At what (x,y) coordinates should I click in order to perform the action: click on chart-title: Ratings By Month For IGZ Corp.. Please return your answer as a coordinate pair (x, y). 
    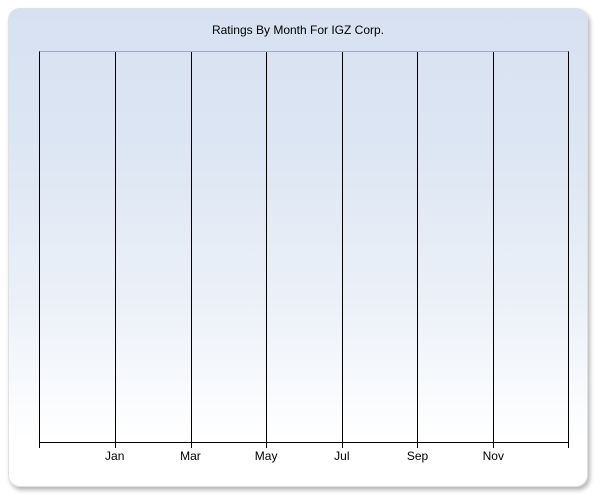
    Looking at the image, I should click on (298, 30).